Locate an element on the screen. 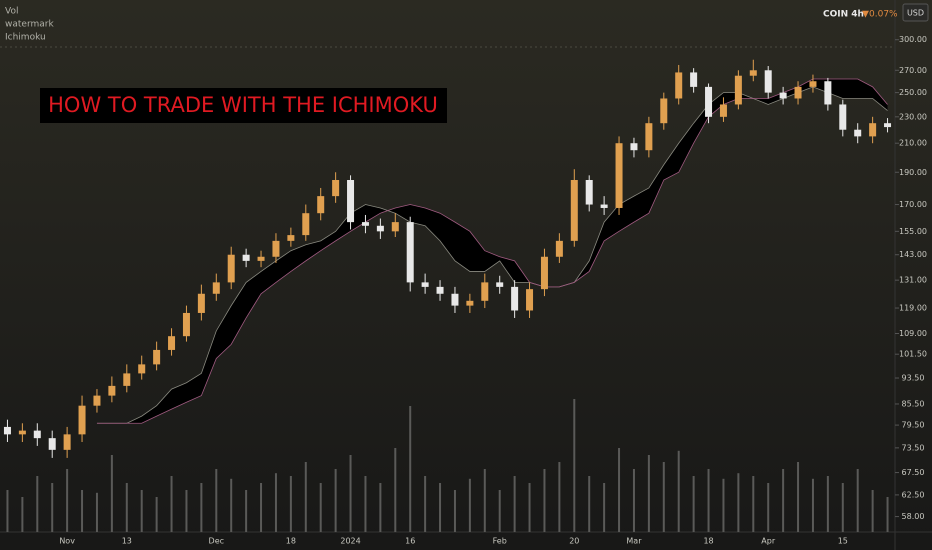 The width and height of the screenshot is (932, 550). chart-title: HOW TO TRADE WITH THE ICHIMOKU is located at coordinates (243, 105).